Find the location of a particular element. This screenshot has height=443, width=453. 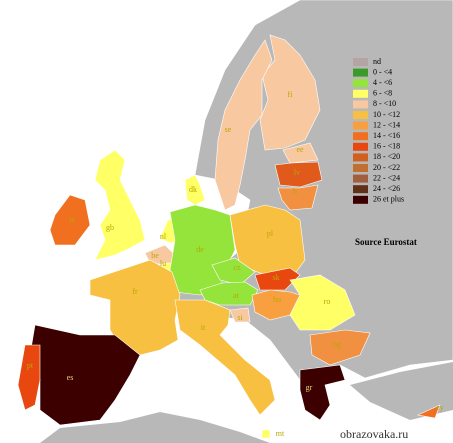

watermark-bg is located at coordinates (394, 435).